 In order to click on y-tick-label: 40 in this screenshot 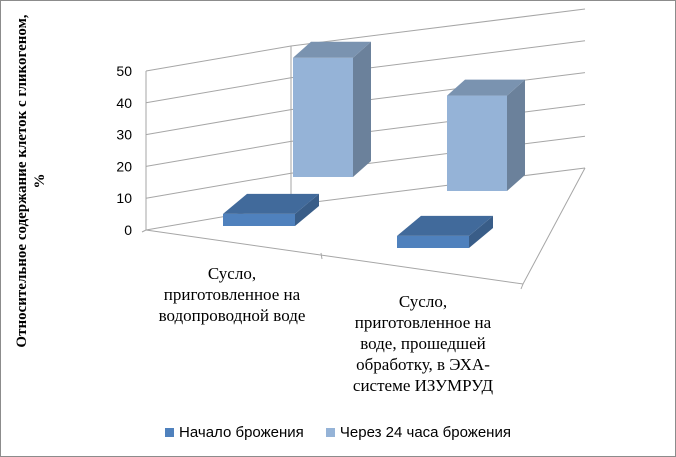, I will do `click(124, 103)`.